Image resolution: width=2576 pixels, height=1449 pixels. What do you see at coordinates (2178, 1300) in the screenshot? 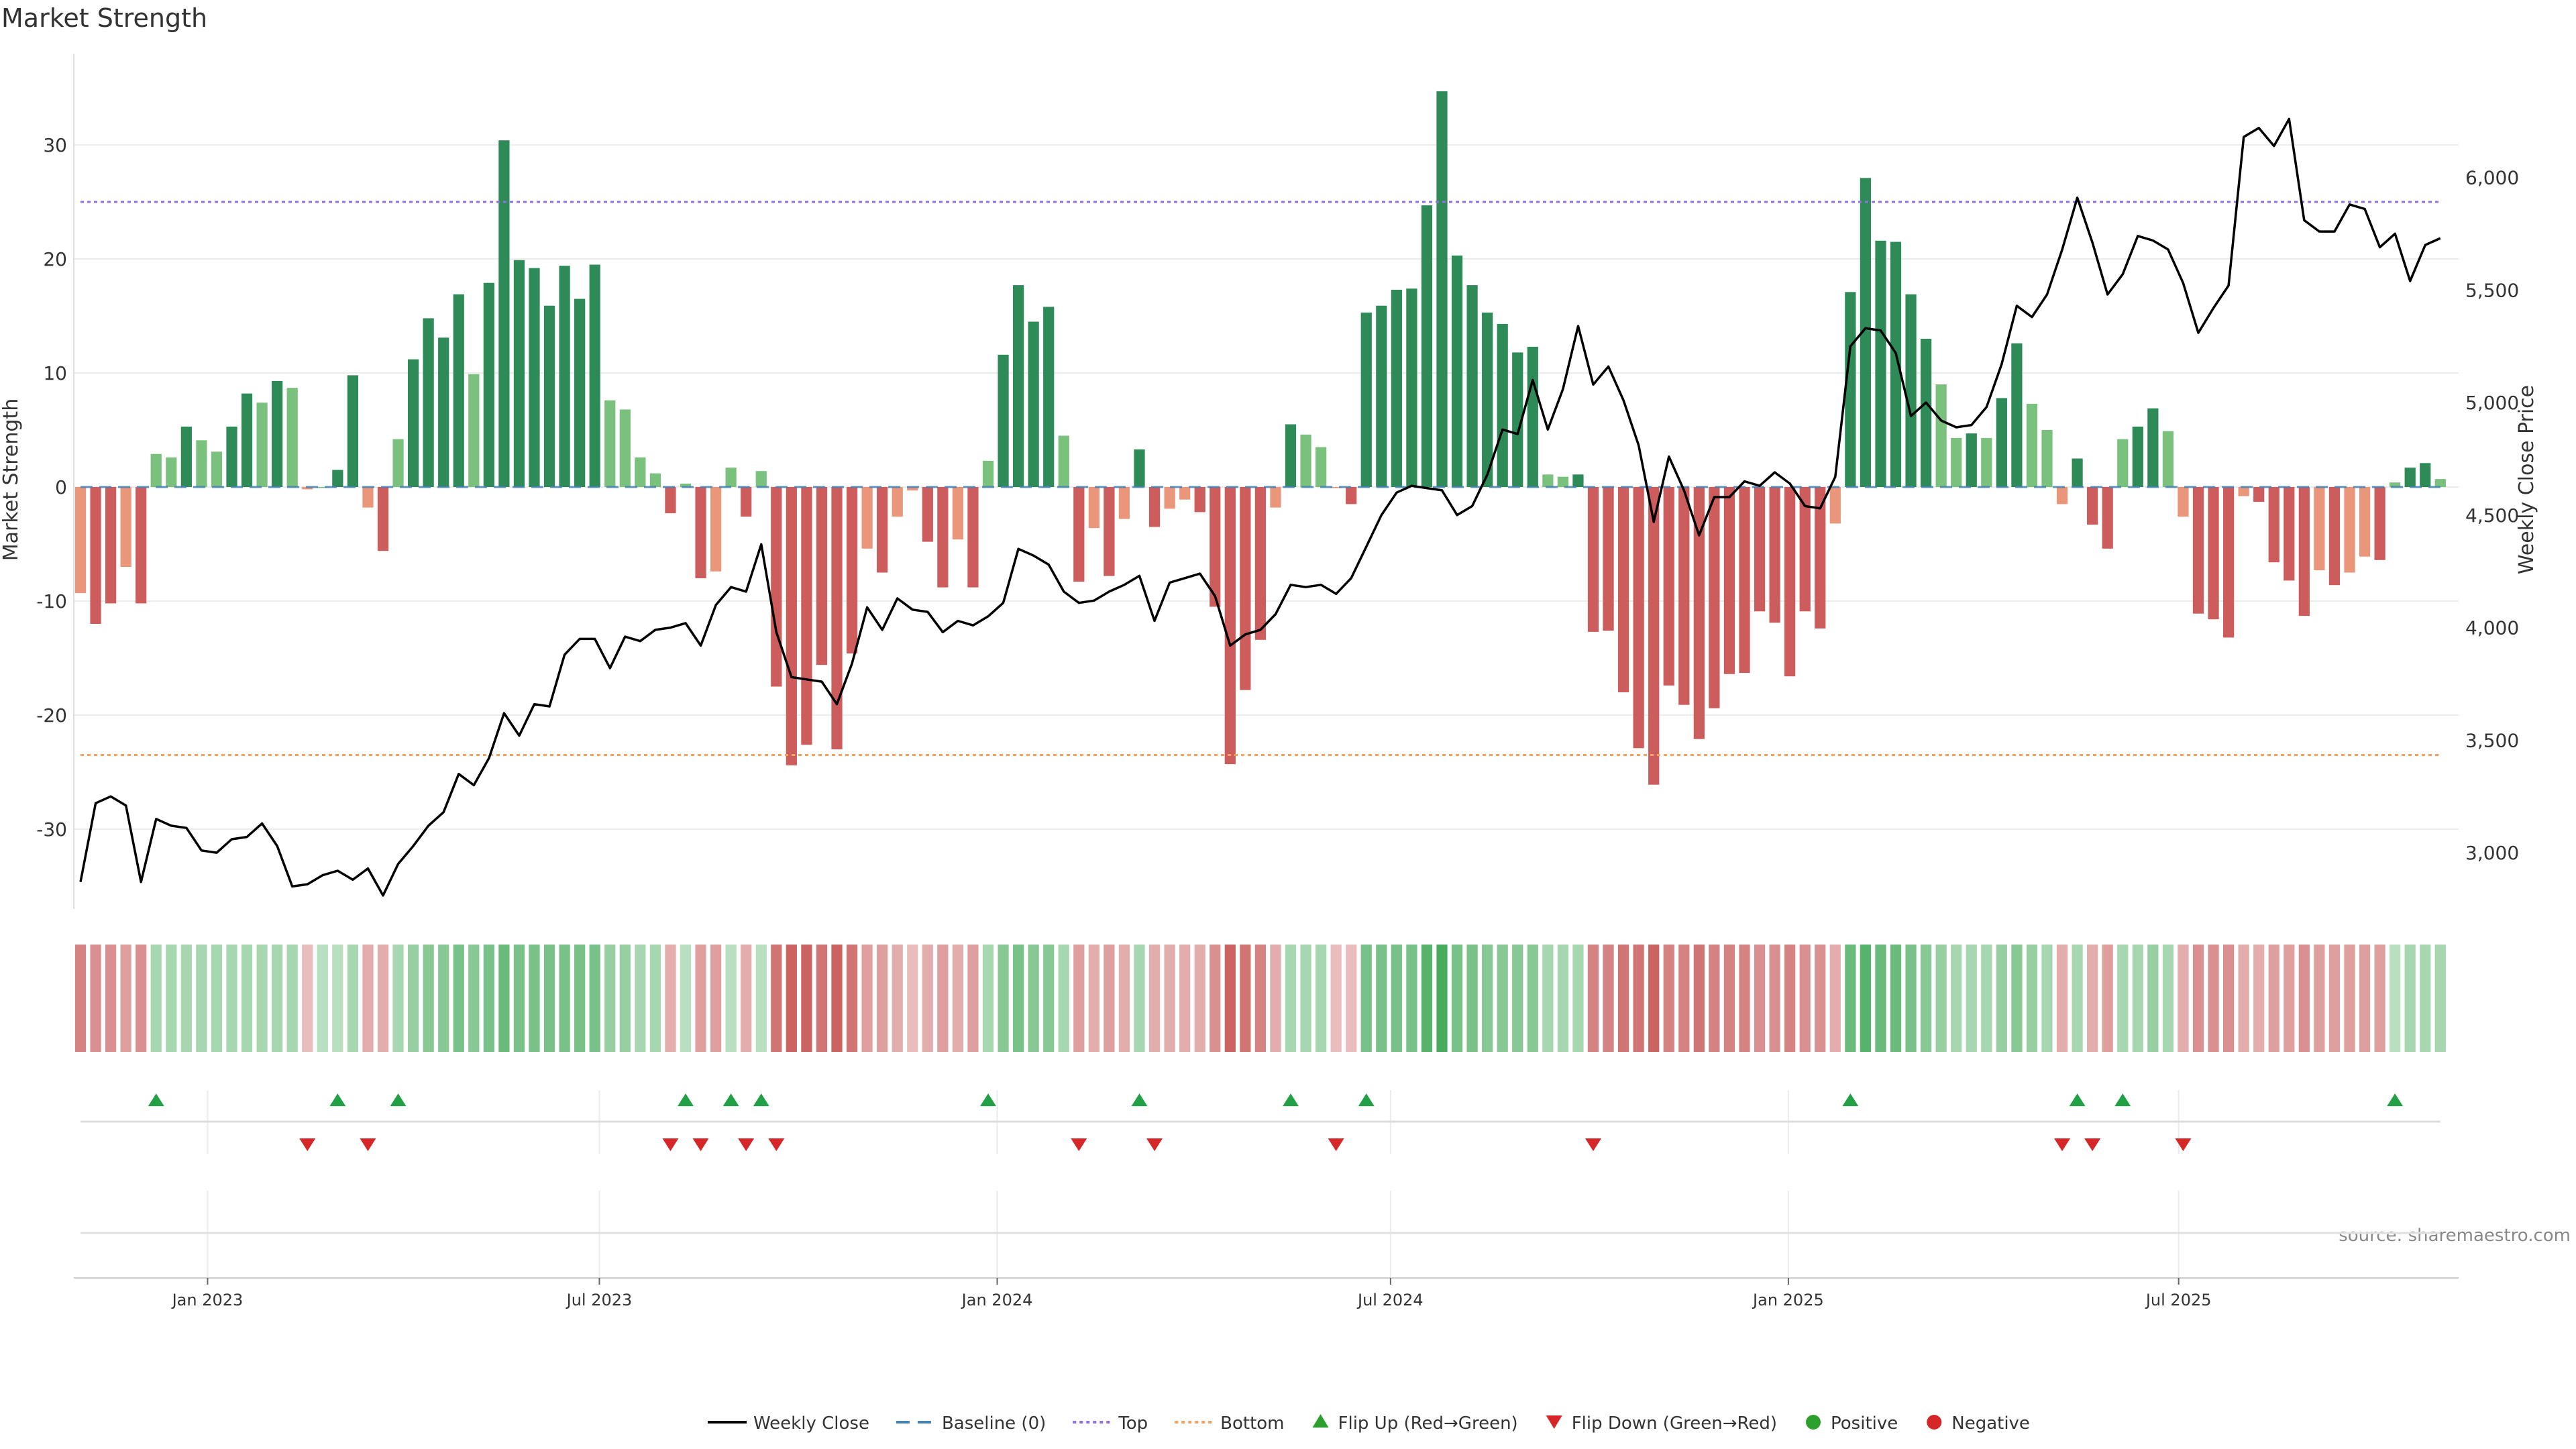
I see `x-tick-label: Jul 2025` at bounding box center [2178, 1300].